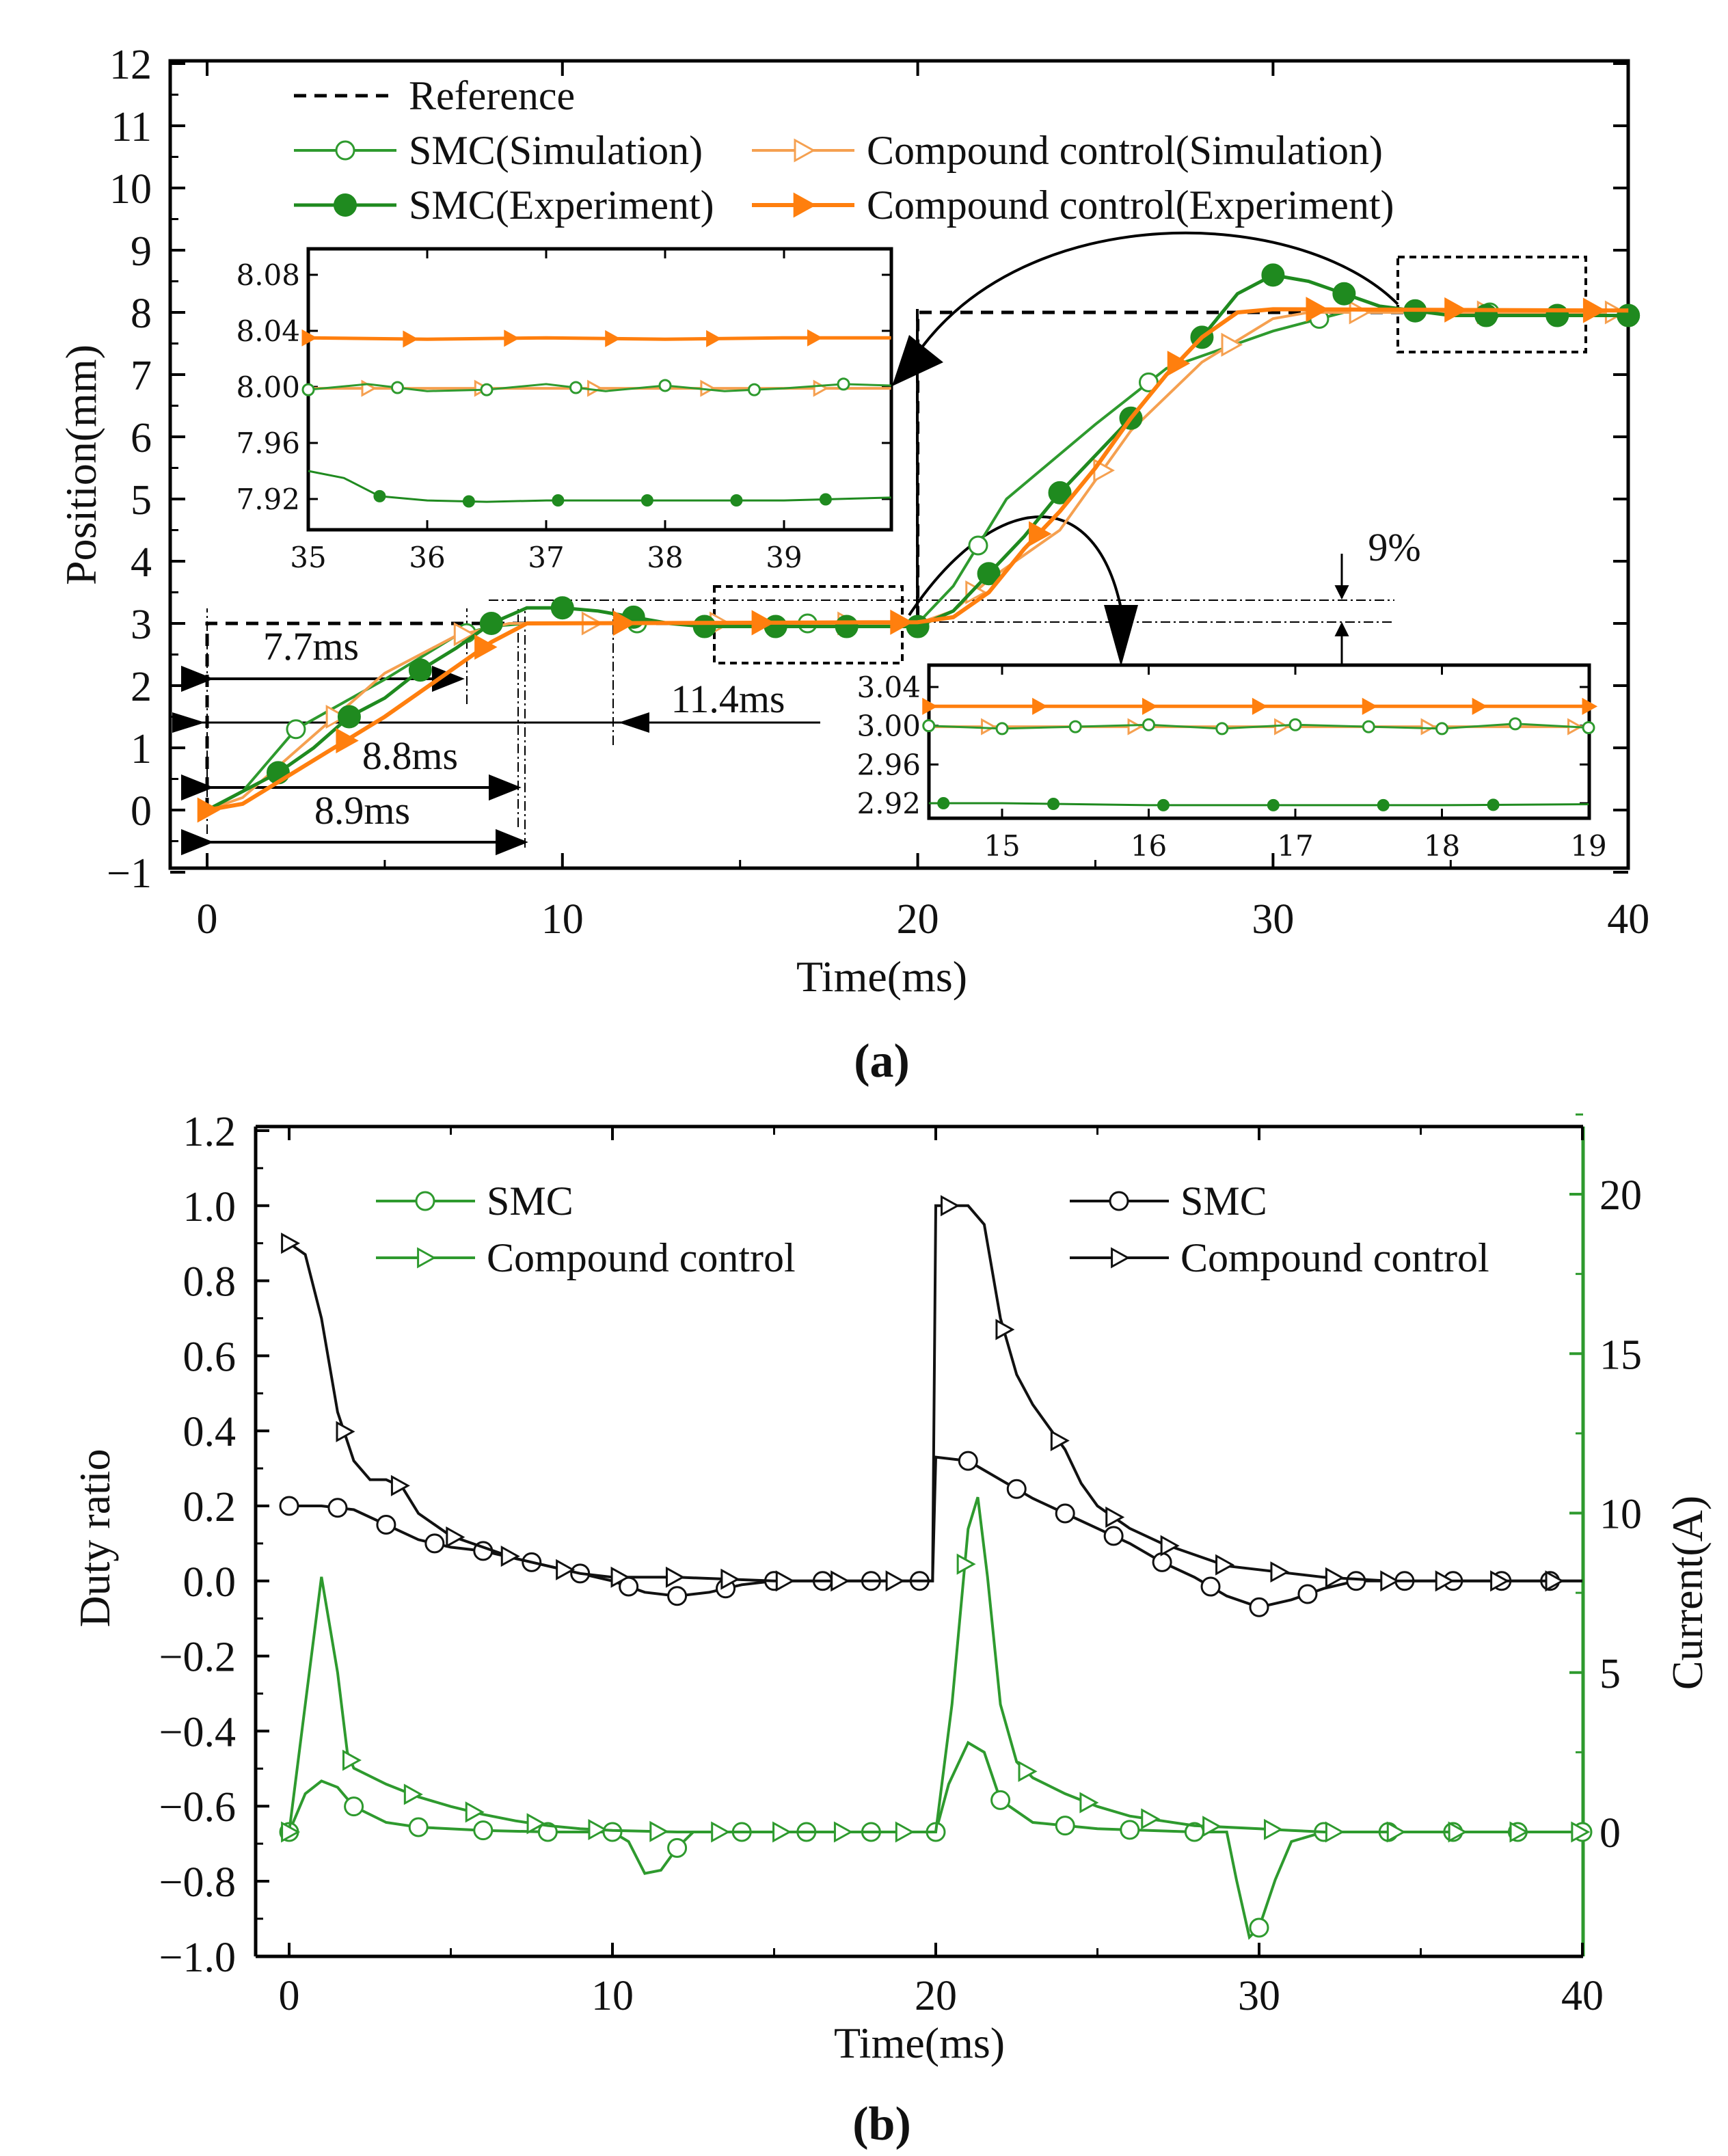 This screenshot has width=1728, height=2156. I want to click on legend-label: Reference, so click(492, 95).